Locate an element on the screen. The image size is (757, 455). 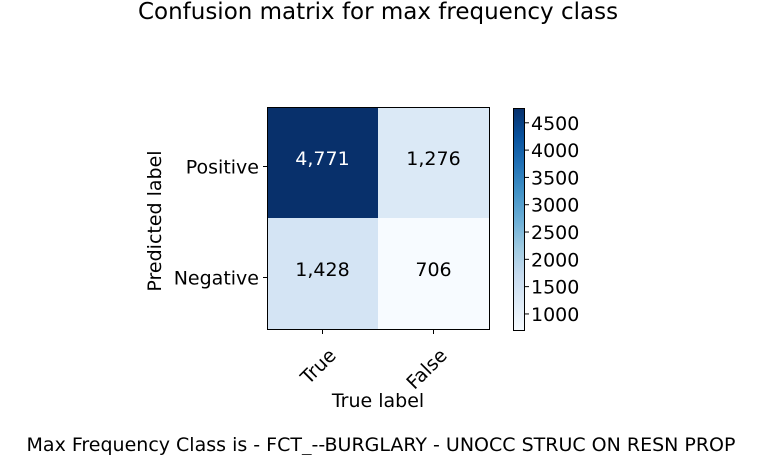
x-tick-label: True is located at coordinates (318, 367).